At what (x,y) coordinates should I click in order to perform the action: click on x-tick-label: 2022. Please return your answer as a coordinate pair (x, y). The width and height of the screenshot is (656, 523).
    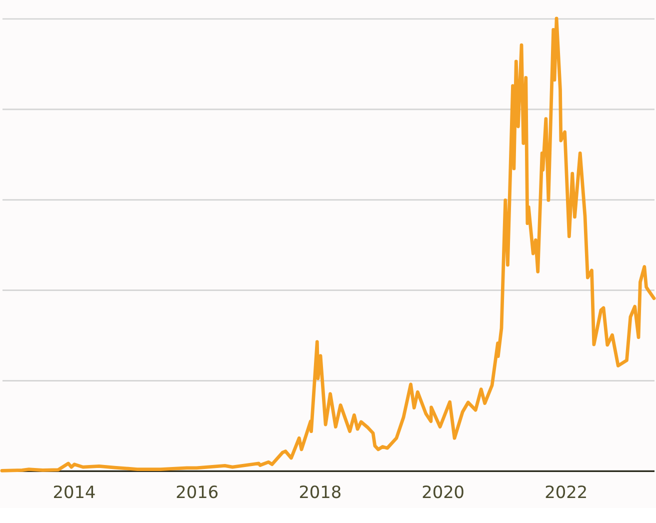
    Looking at the image, I should click on (566, 492).